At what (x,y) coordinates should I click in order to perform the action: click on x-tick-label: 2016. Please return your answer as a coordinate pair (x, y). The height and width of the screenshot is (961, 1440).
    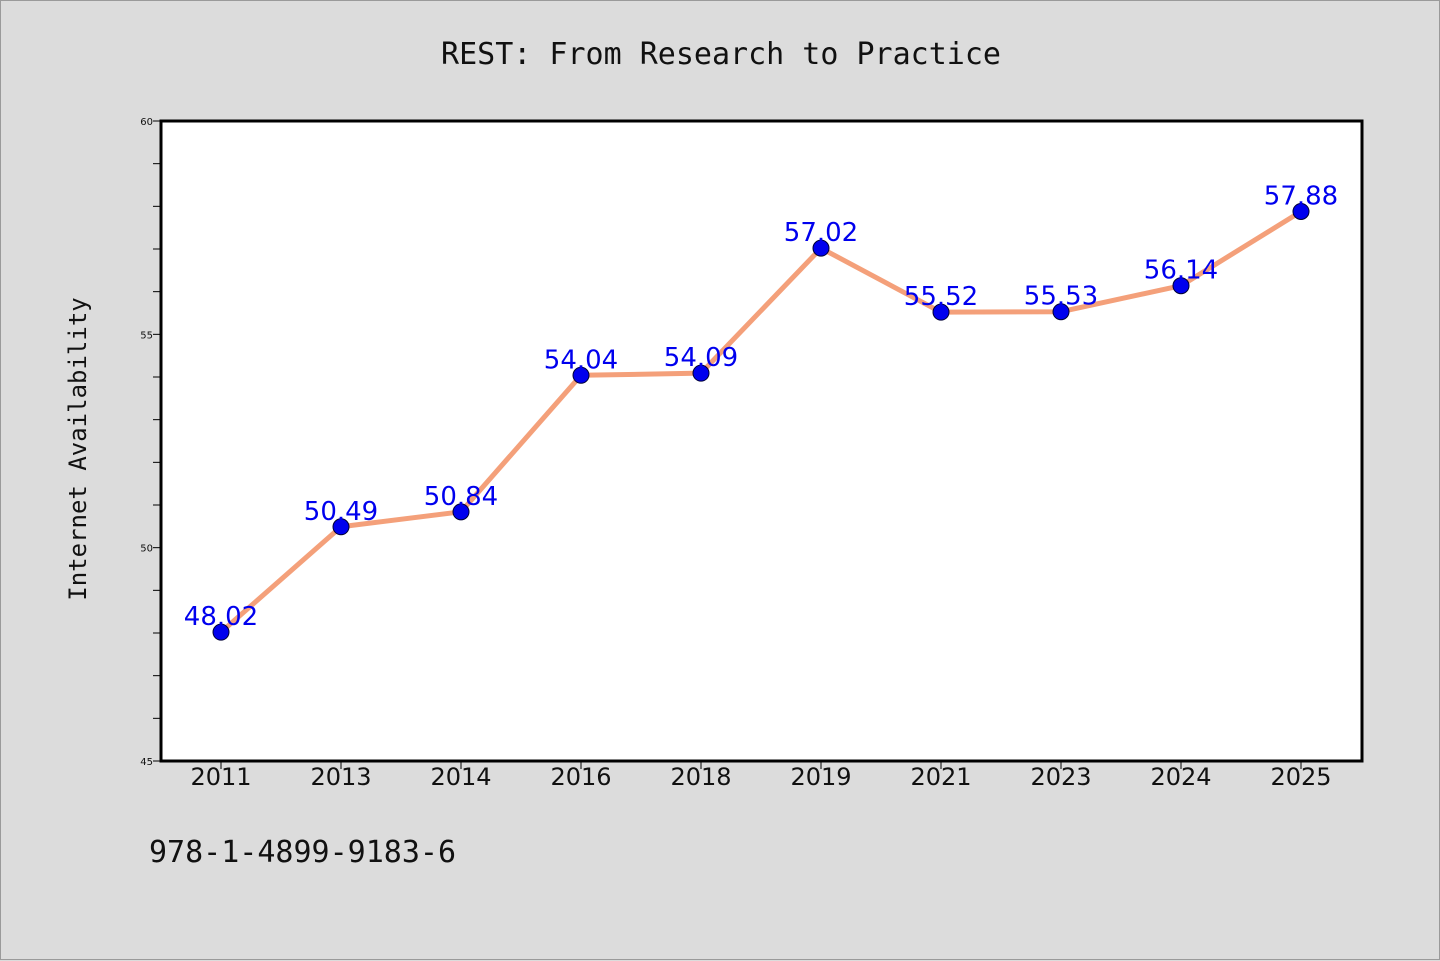
    Looking at the image, I should click on (580, 777).